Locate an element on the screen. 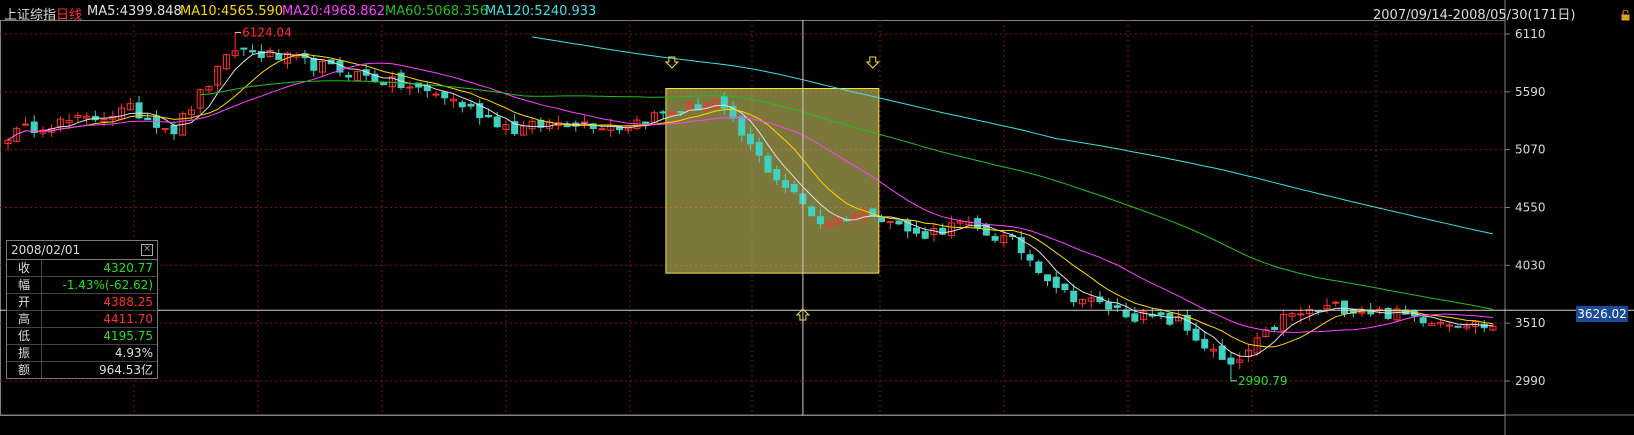  highlight-region is located at coordinates (772, 180).